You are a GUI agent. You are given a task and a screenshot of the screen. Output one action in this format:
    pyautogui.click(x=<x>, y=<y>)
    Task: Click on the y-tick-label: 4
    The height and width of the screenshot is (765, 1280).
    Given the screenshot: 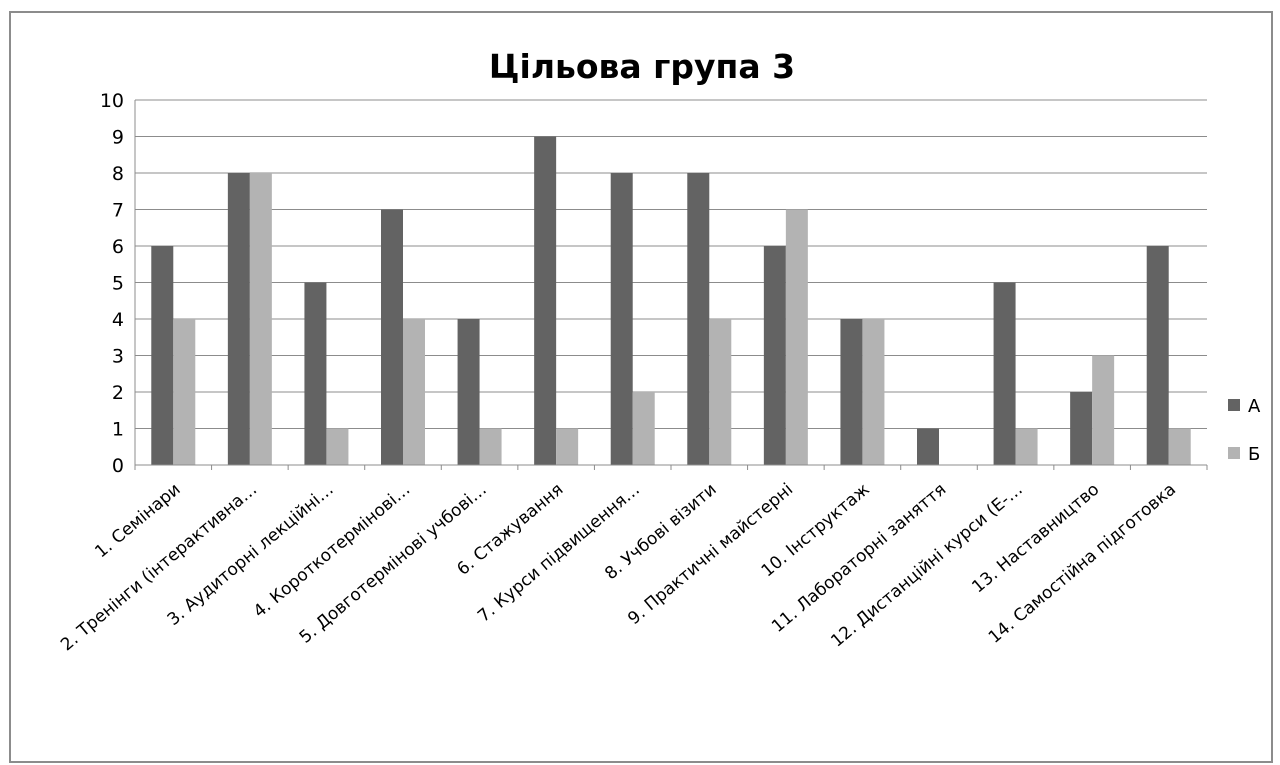 What is the action you would take?
    pyautogui.click(x=118, y=320)
    